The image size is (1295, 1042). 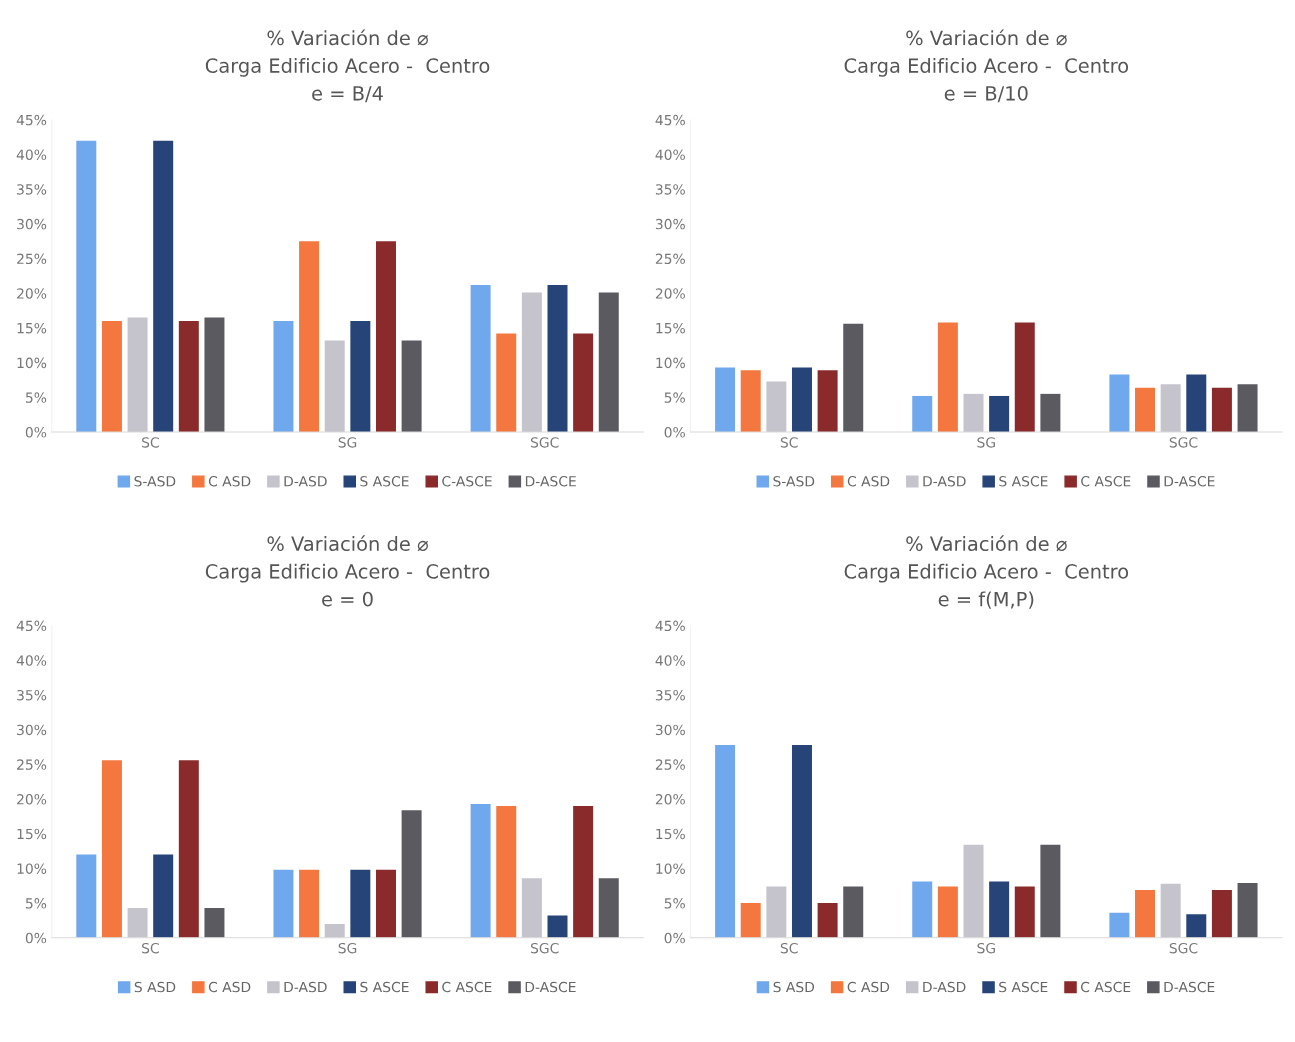 I want to click on legend-label: S ASCE, so click(x=384, y=481).